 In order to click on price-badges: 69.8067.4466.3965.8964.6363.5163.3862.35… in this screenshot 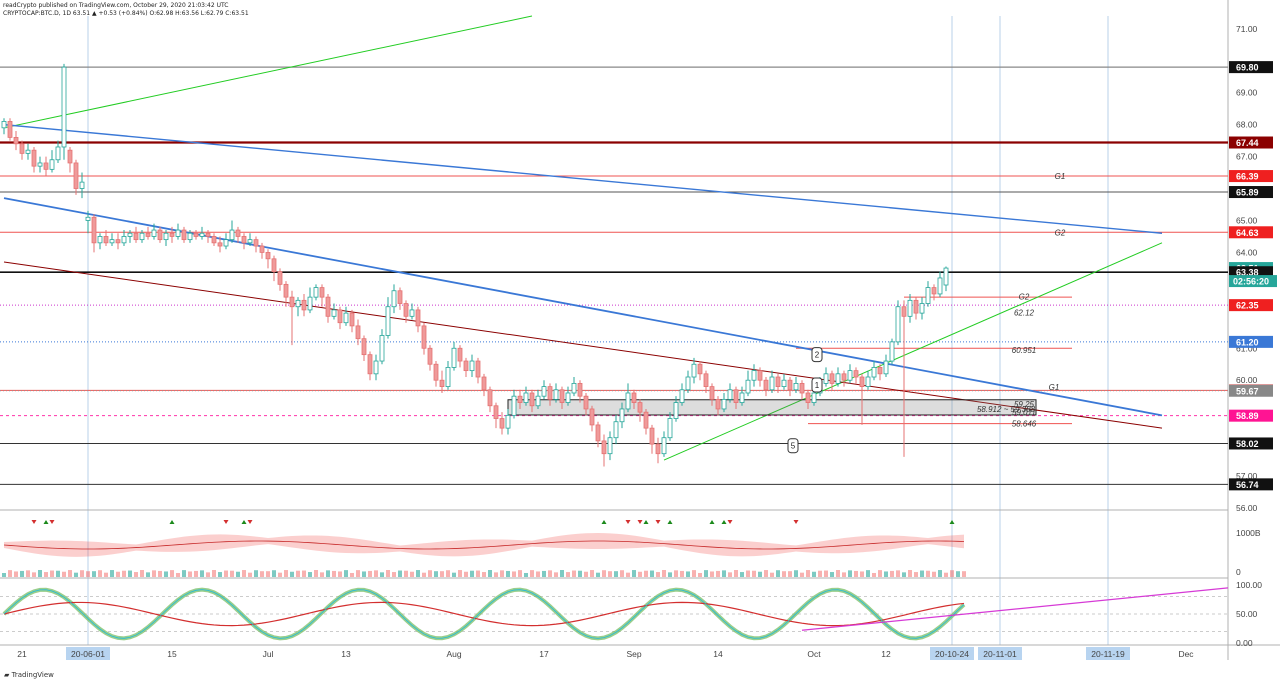, I will do `click(1253, 276)`.